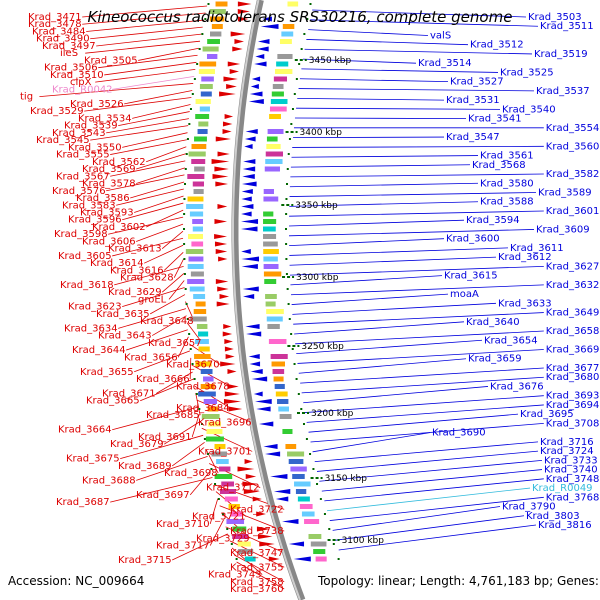 The width and height of the screenshot is (600, 600). What do you see at coordinates (563, 229) in the screenshot?
I see `reverse-gene-label: Krad_3609` at bounding box center [563, 229].